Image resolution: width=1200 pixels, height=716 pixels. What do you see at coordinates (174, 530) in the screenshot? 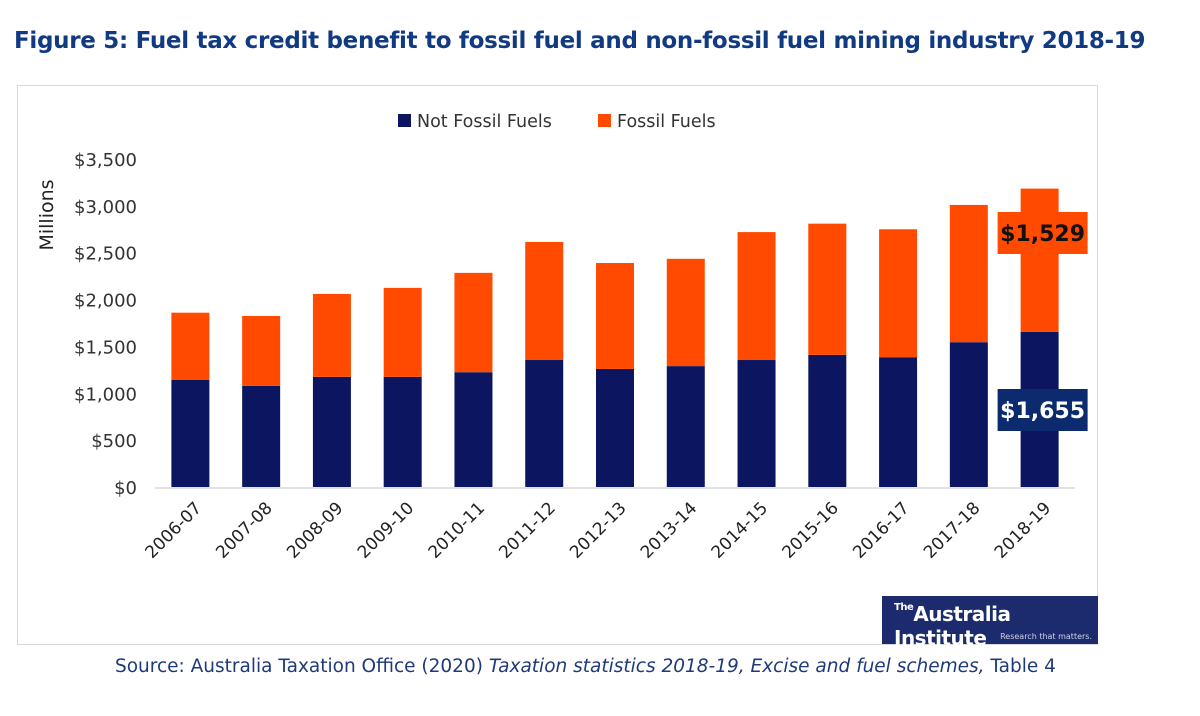
I see `x-tick-label: 2006-07` at bounding box center [174, 530].